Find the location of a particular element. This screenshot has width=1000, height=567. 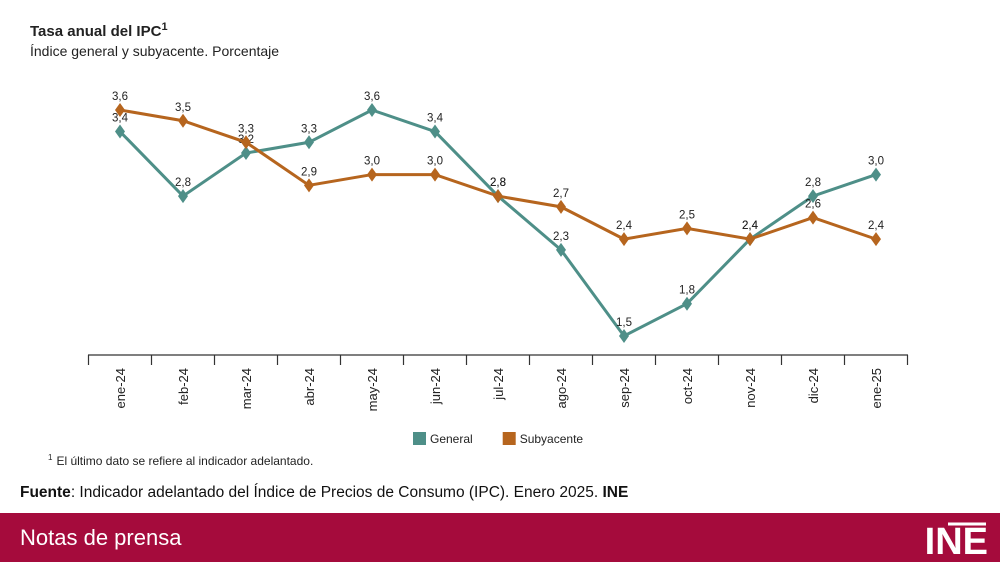

chart-title: Tasa anual del IPC1 is located at coordinates (99, 30).